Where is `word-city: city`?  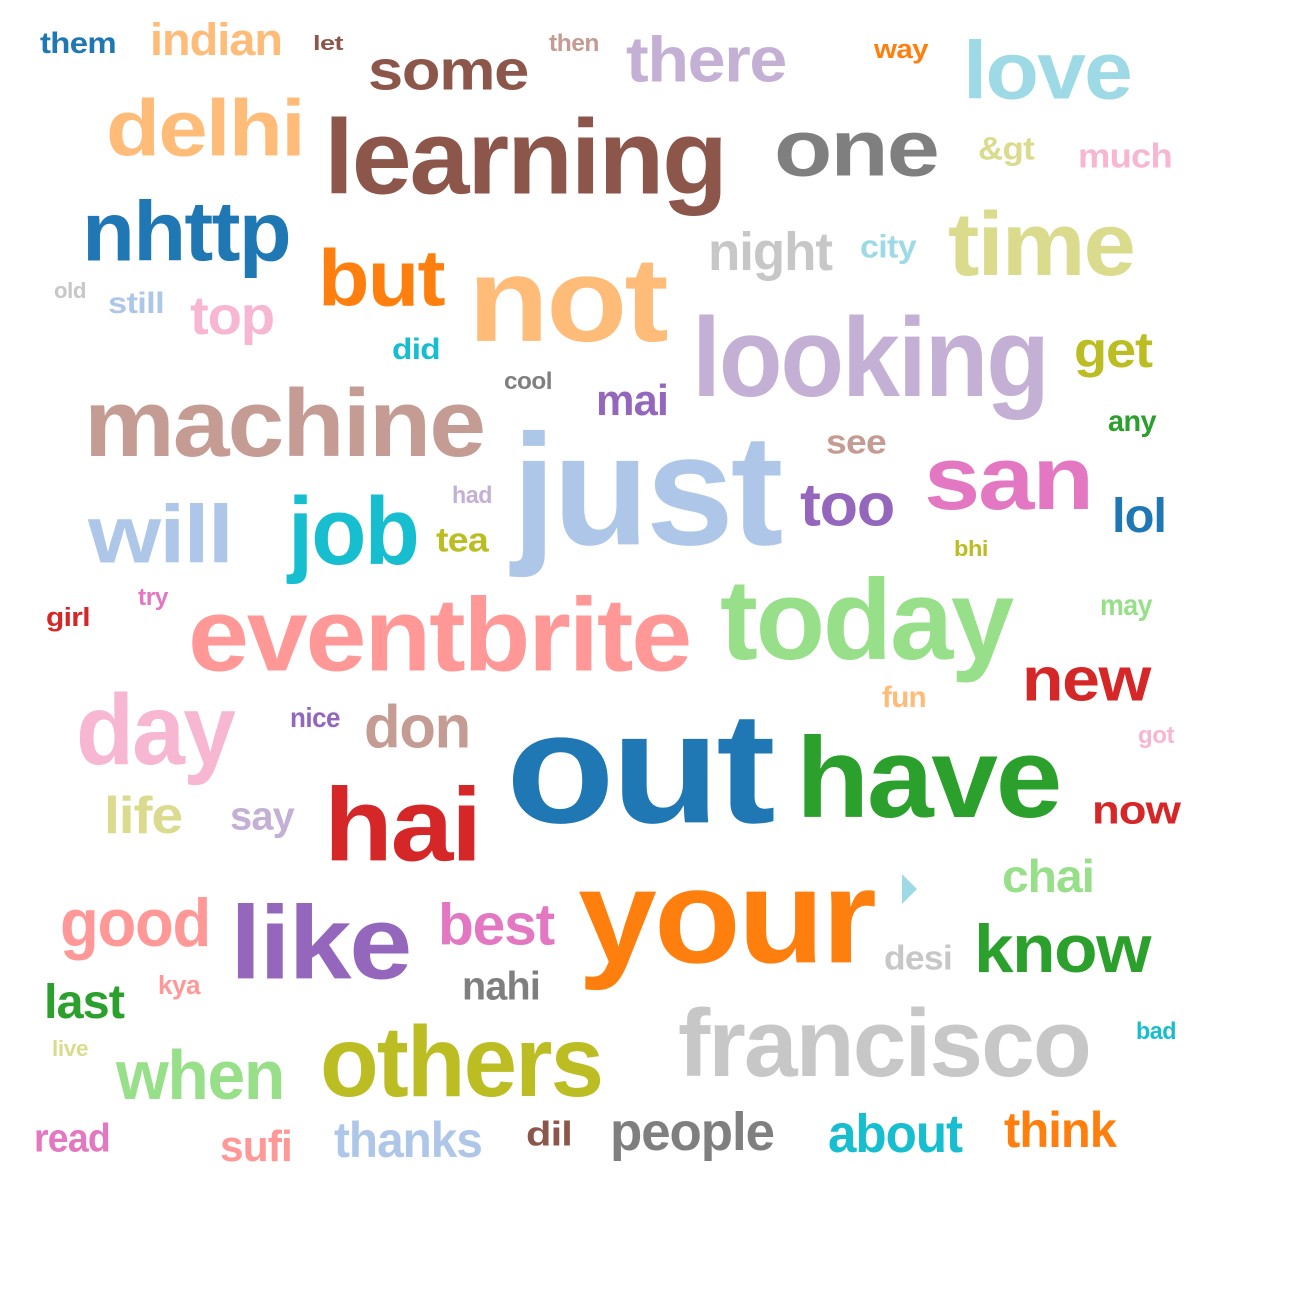 word-city: city is located at coordinates (888, 248).